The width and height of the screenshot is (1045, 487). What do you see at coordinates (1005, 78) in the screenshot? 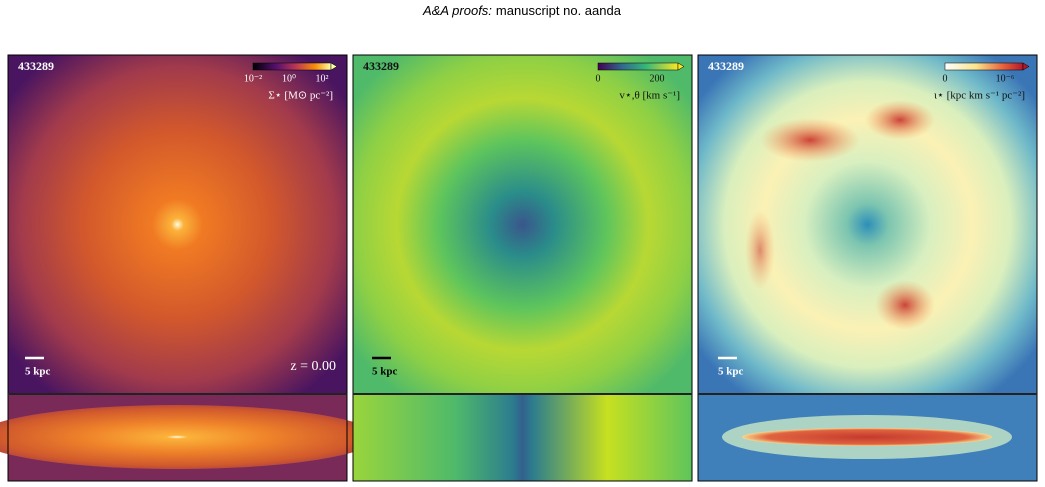
I see `colorbar-tick: 10⁻⁶` at bounding box center [1005, 78].